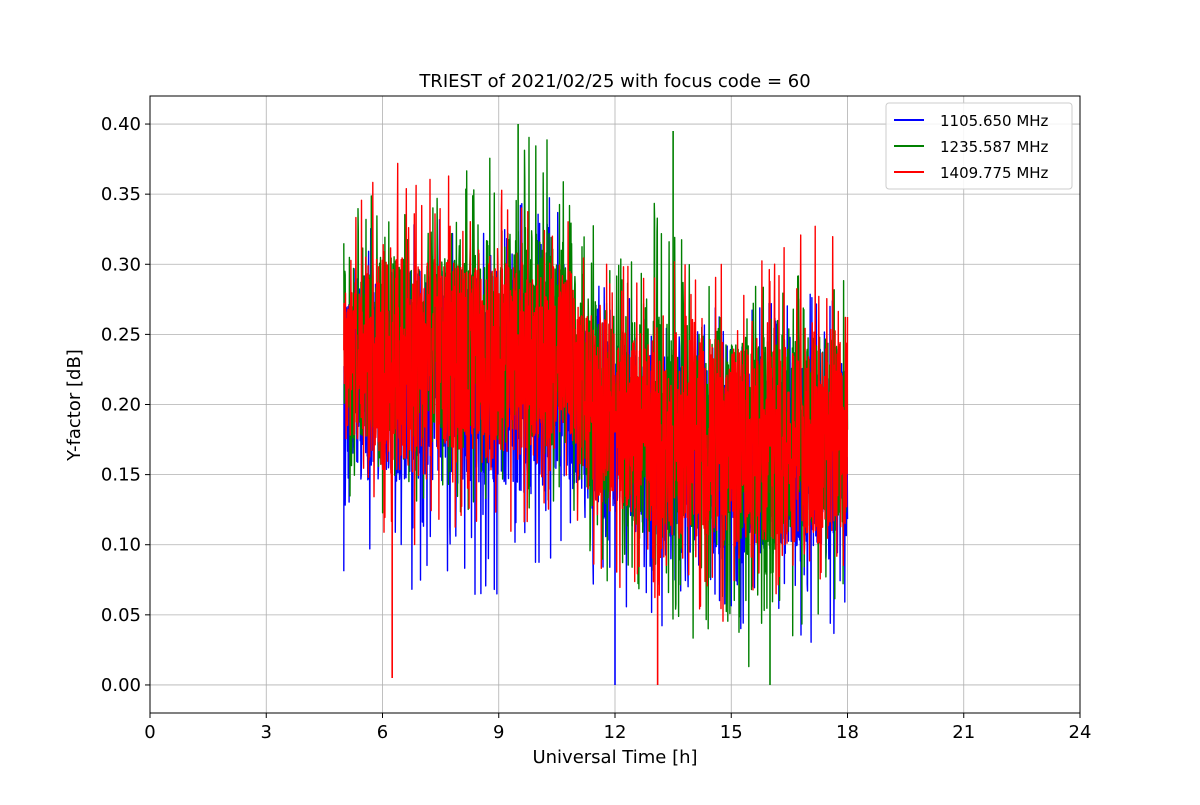  Describe the element at coordinates (121, 334) in the screenshot. I see `y-tick-label: 0.25` at that location.